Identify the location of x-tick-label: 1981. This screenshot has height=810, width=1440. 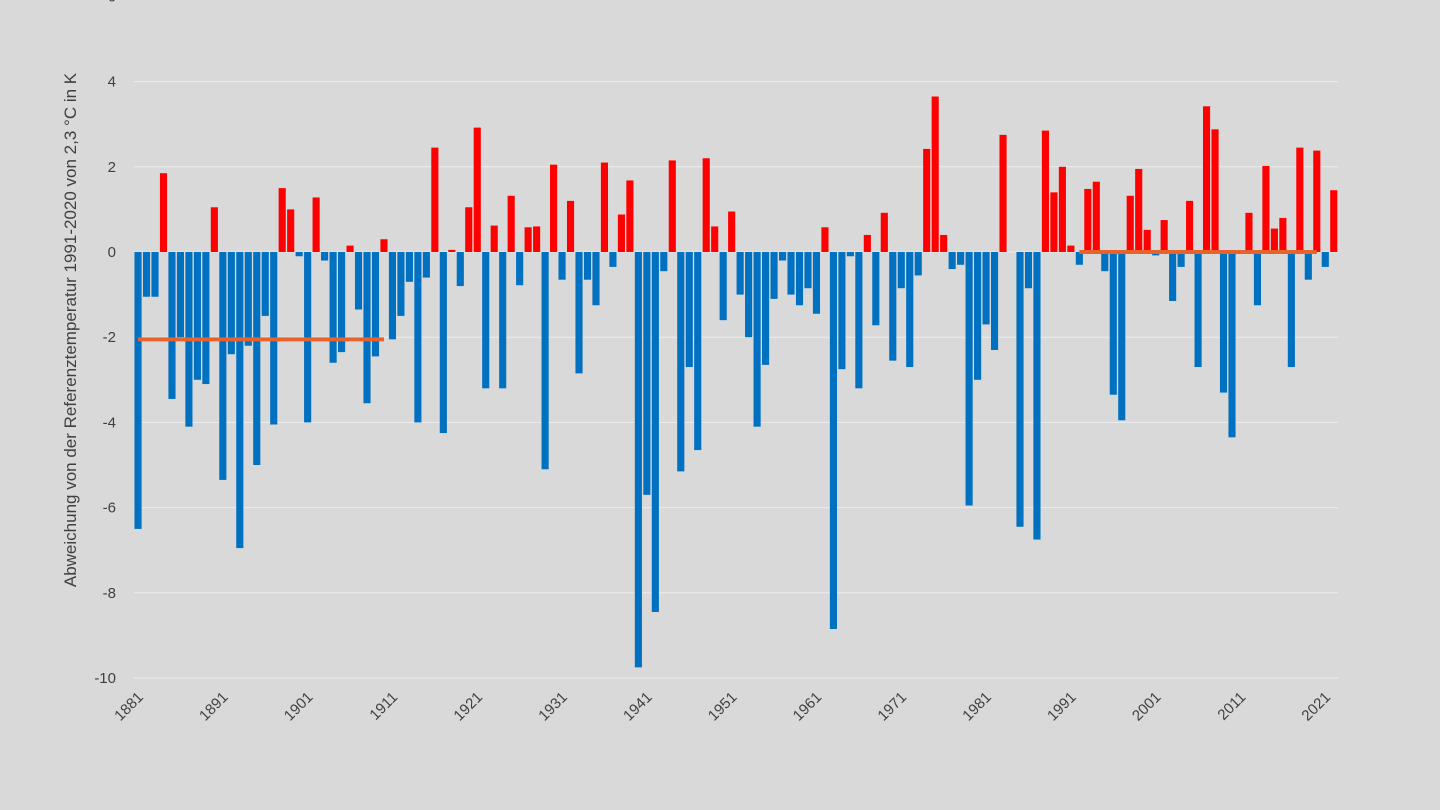
(977, 707).